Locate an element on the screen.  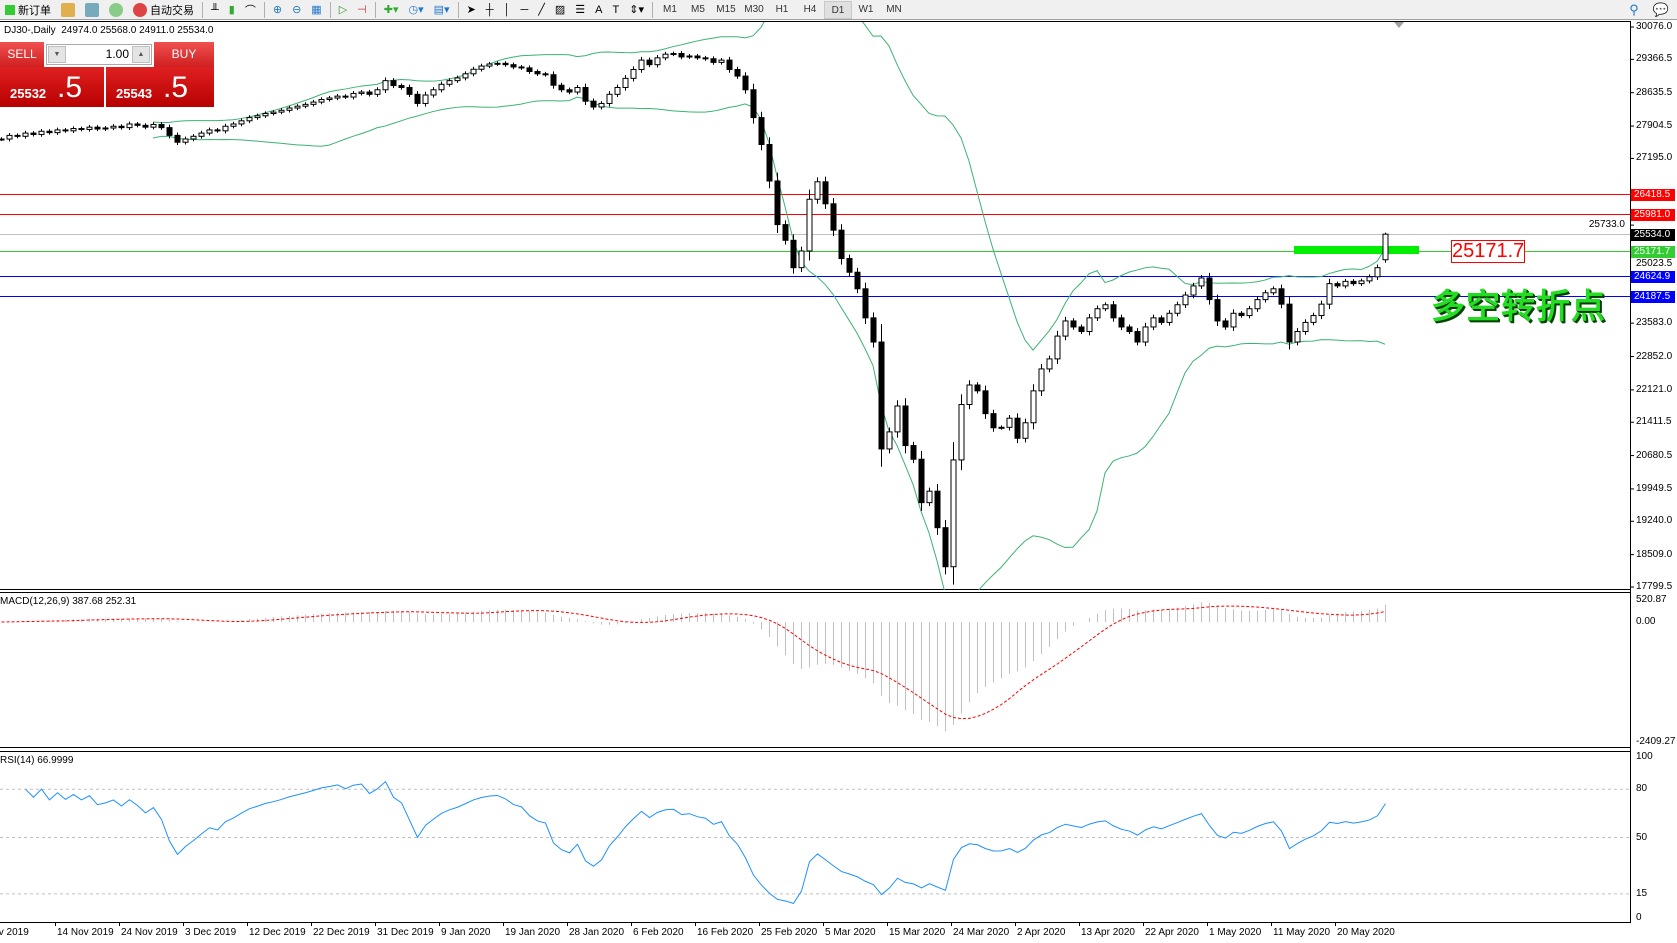
timeframe-w1: W1 is located at coordinates (866, 9).